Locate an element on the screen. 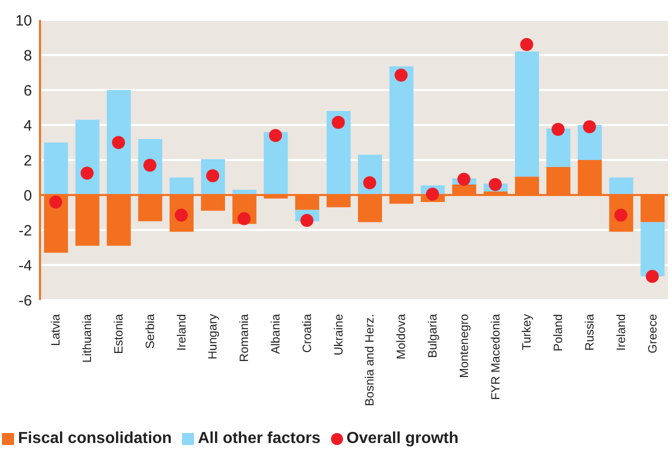 This screenshot has width=672, height=461. x-tick-label: Latvia is located at coordinates (55, 330).